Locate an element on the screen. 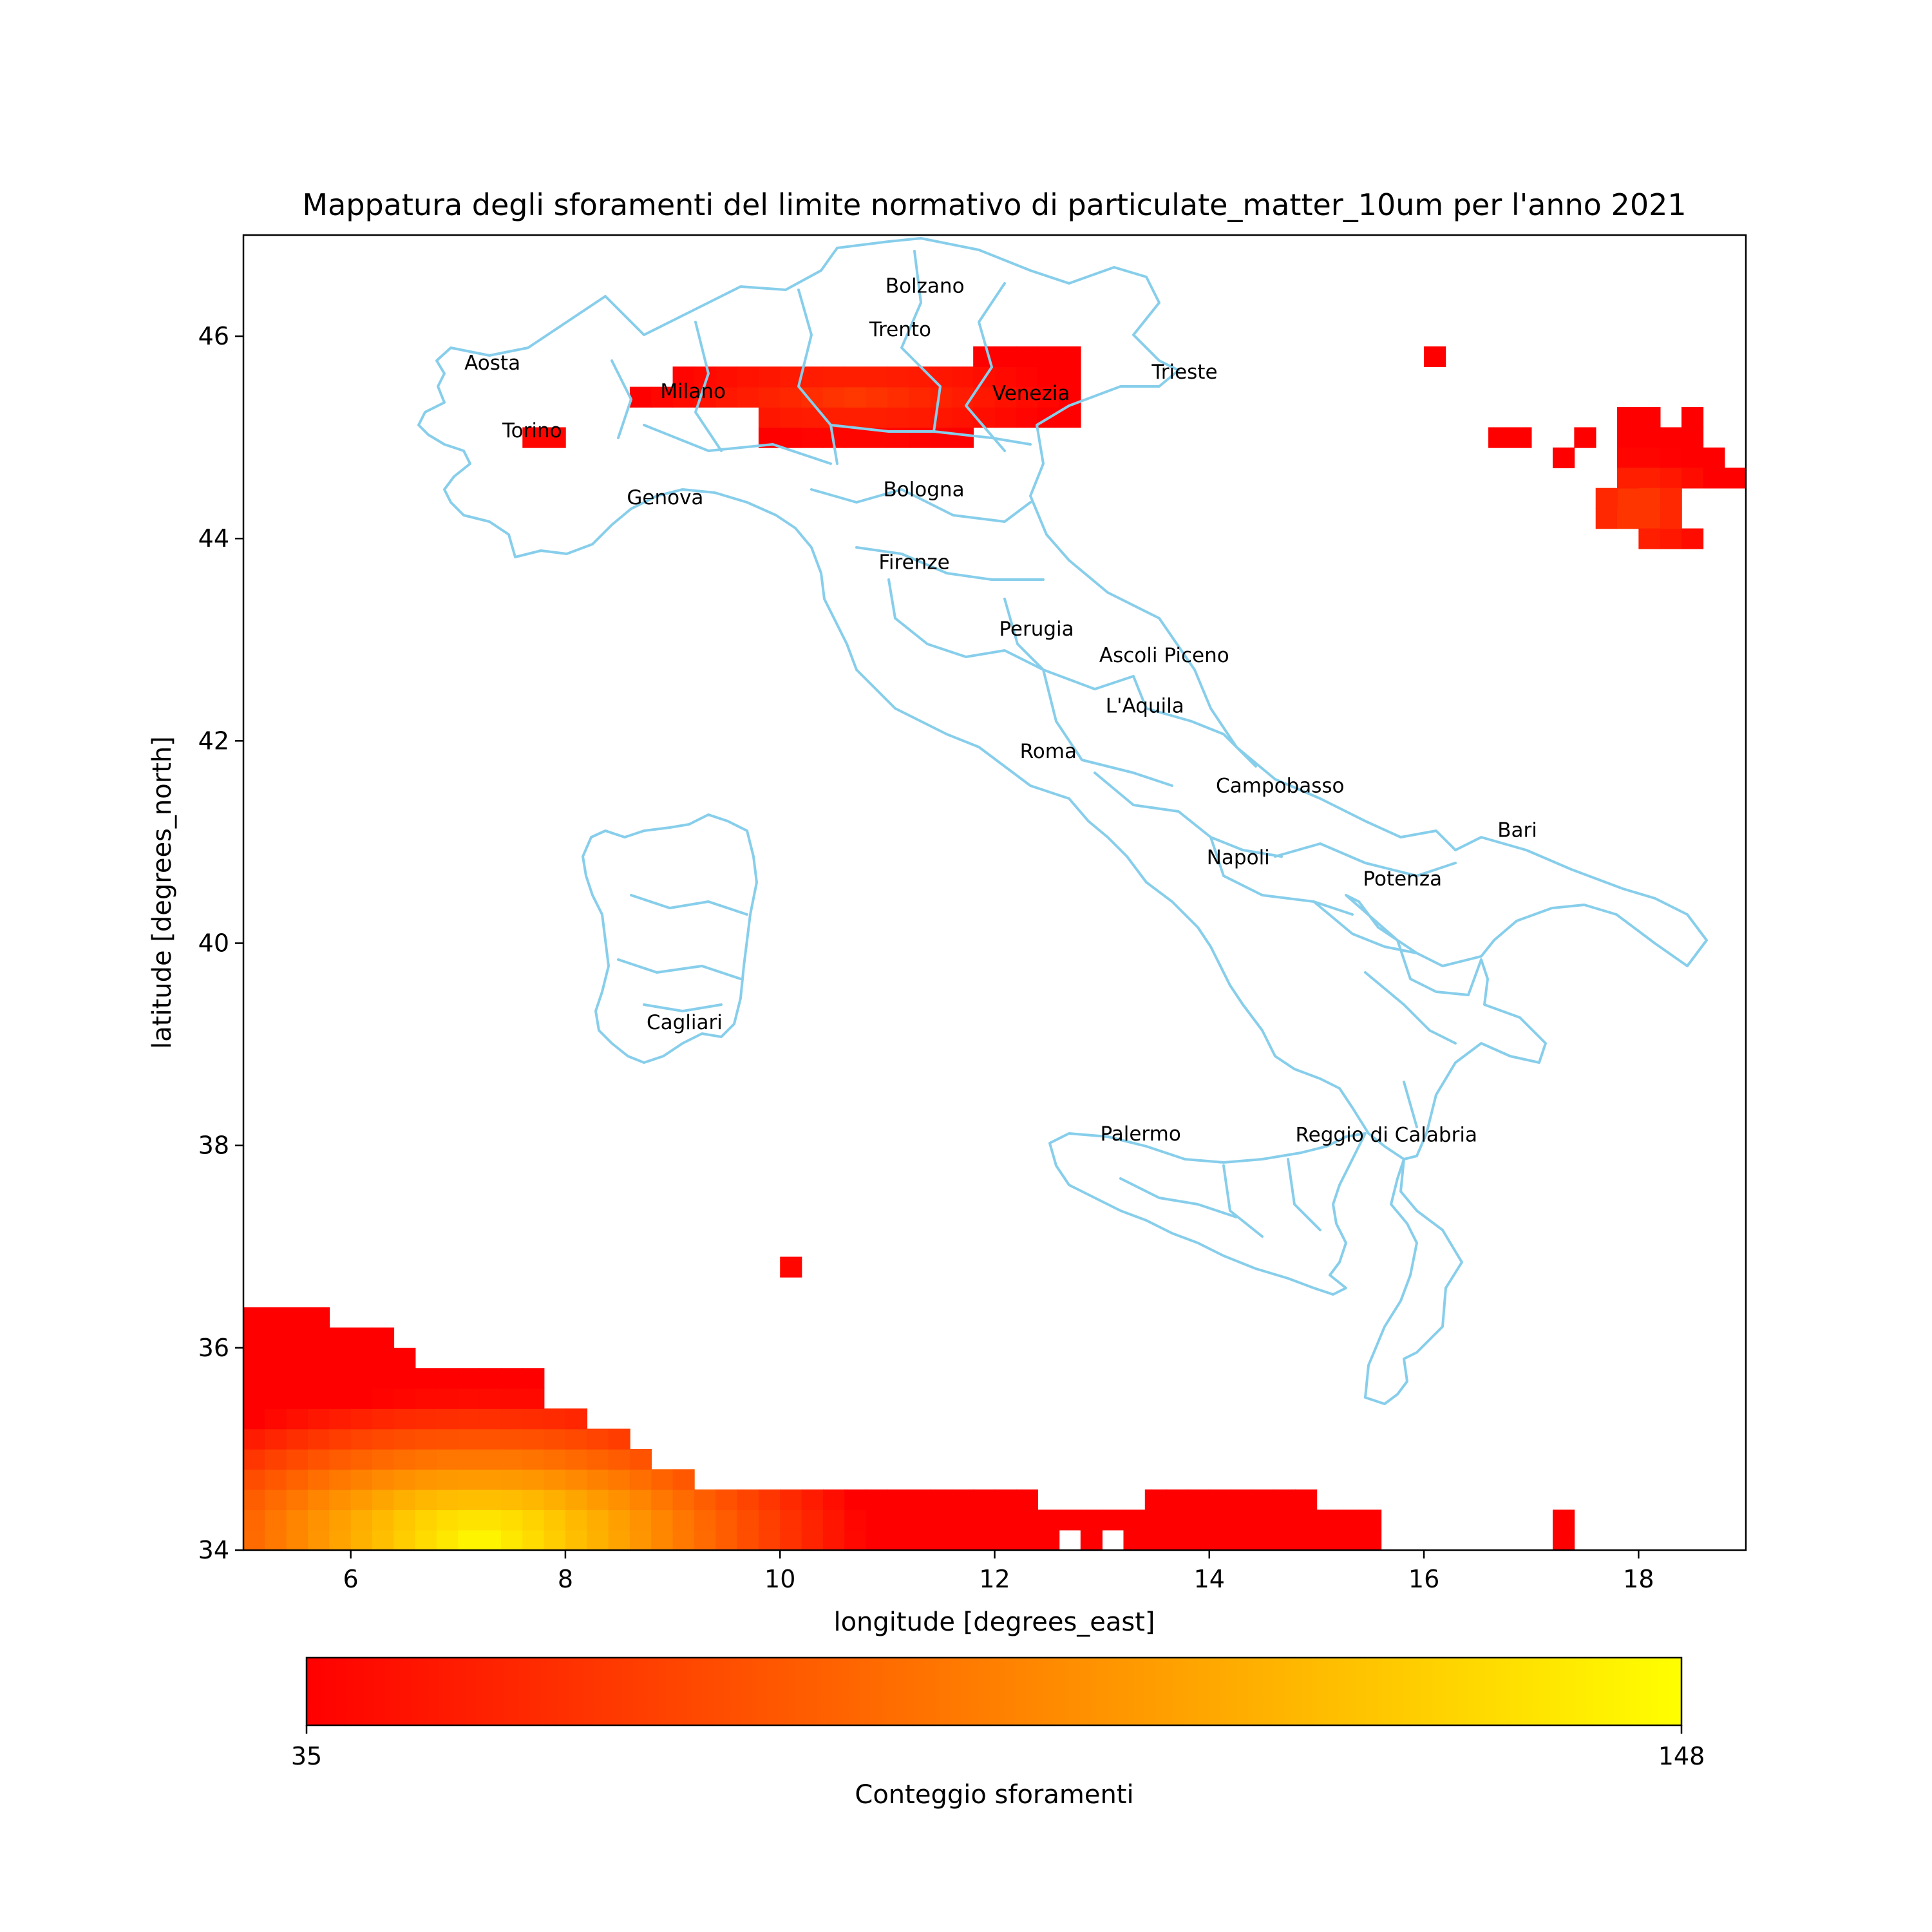 The width and height of the screenshot is (1932, 1932). x-tick-label: 16 is located at coordinates (1423, 1579).